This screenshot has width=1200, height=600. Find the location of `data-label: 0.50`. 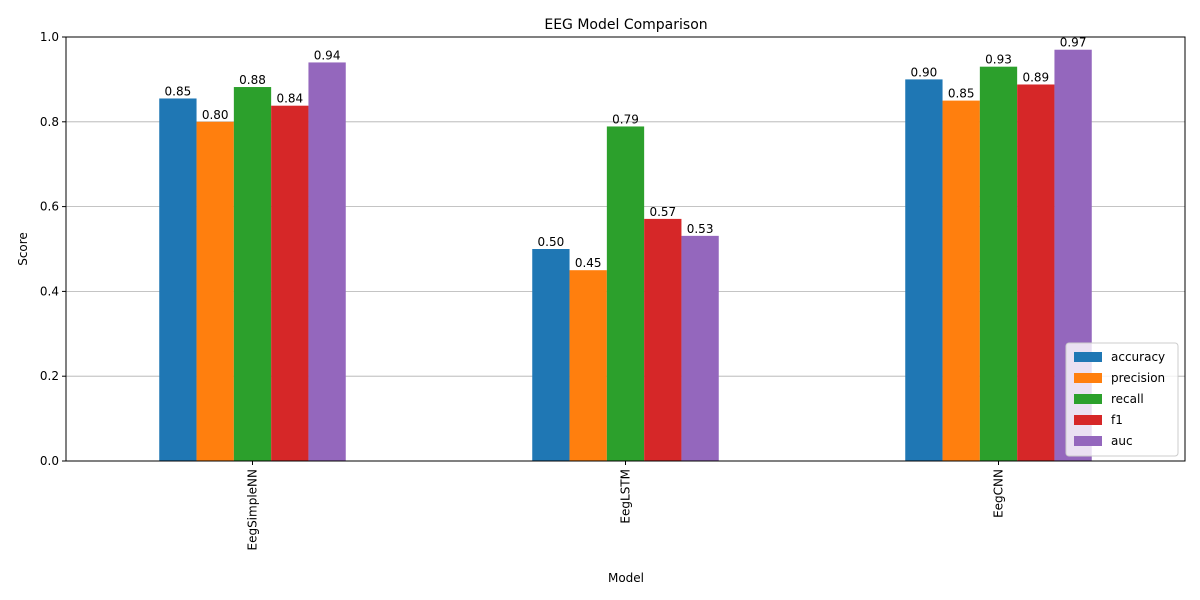

data-label: 0.50 is located at coordinates (551, 242).